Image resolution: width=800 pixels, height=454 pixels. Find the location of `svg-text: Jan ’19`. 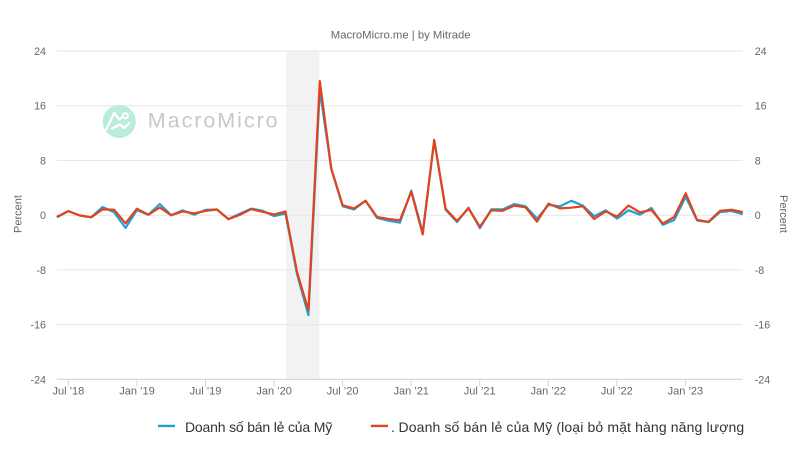

svg-text: Jan ’19 is located at coordinates (136, 392).